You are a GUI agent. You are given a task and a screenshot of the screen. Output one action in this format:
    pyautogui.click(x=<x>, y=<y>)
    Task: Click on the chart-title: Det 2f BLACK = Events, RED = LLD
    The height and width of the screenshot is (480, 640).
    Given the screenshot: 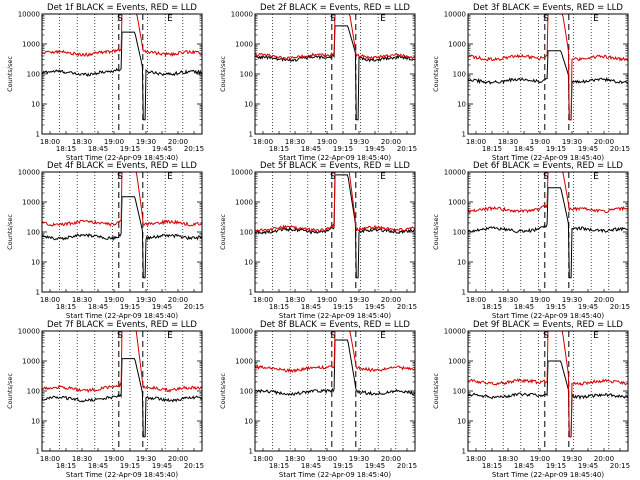 What is the action you would take?
    pyautogui.click(x=335, y=8)
    